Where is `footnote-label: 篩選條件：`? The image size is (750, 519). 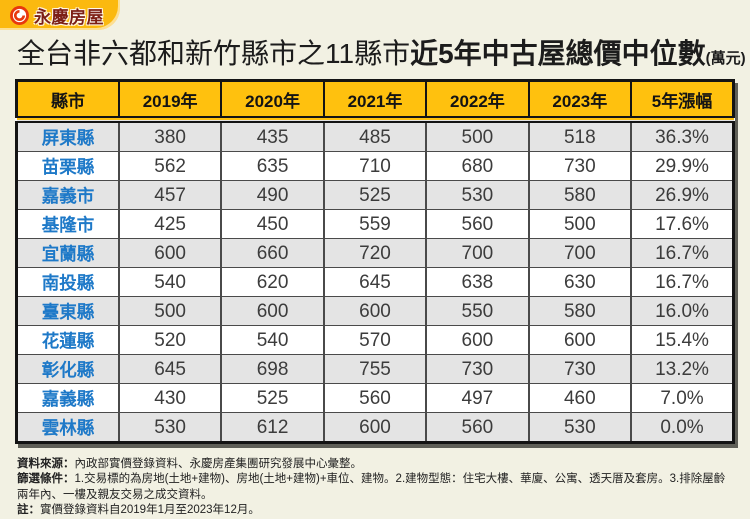 footnote-label: 篩選條件： is located at coordinates (46, 479).